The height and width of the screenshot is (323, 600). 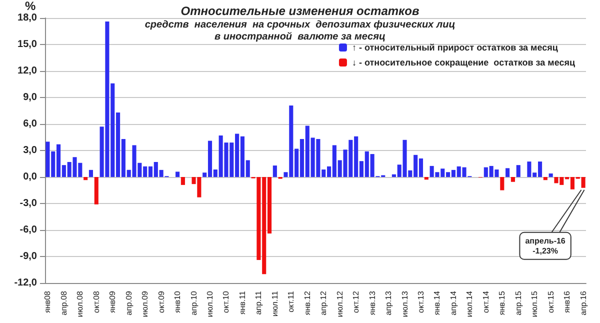 What do you see at coordinates (26, 283) in the screenshot?
I see `y-tick-label: -12,0` at bounding box center [26, 283].